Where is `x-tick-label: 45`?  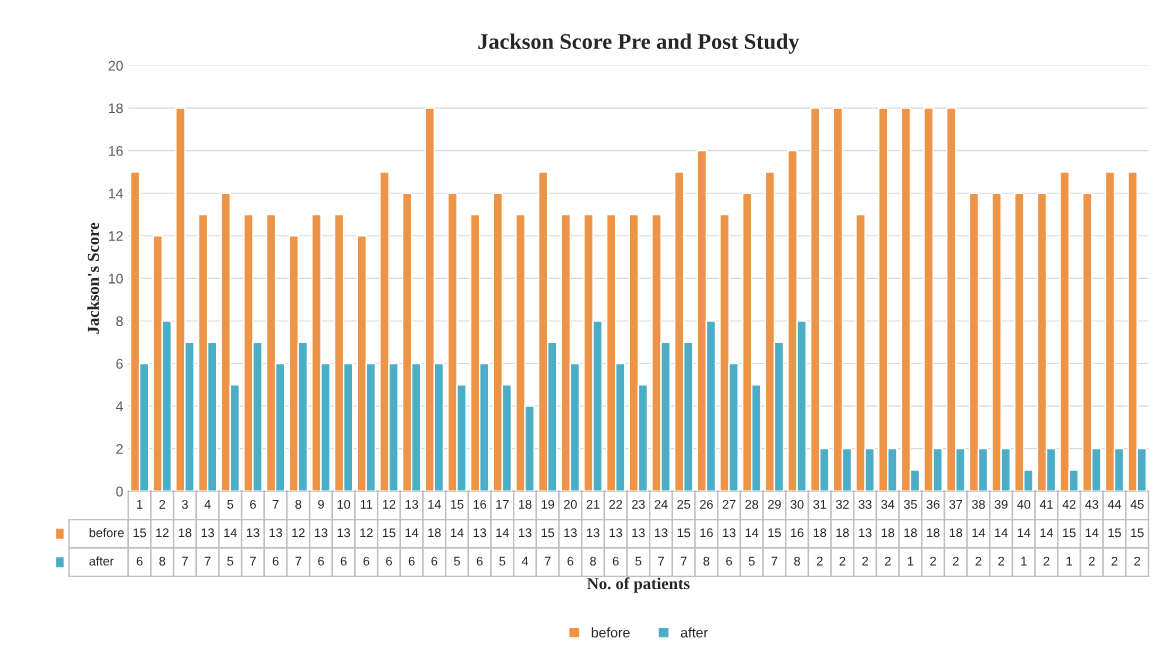 x-tick-label: 45 is located at coordinates (1137, 504).